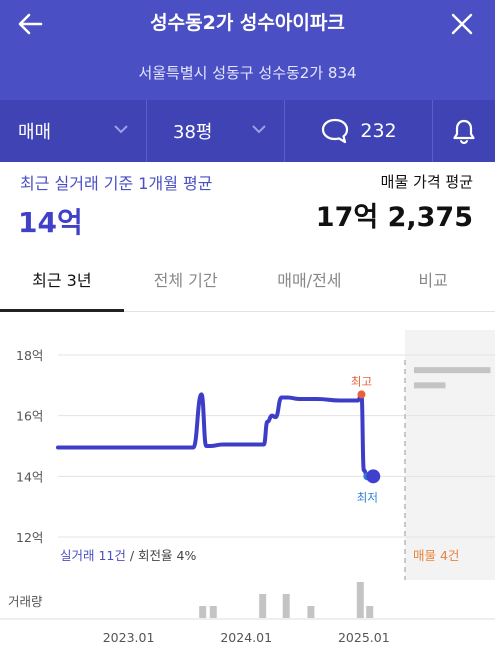 The image size is (495, 648). I want to click on deal-count: 실거래 11건, so click(95, 555).